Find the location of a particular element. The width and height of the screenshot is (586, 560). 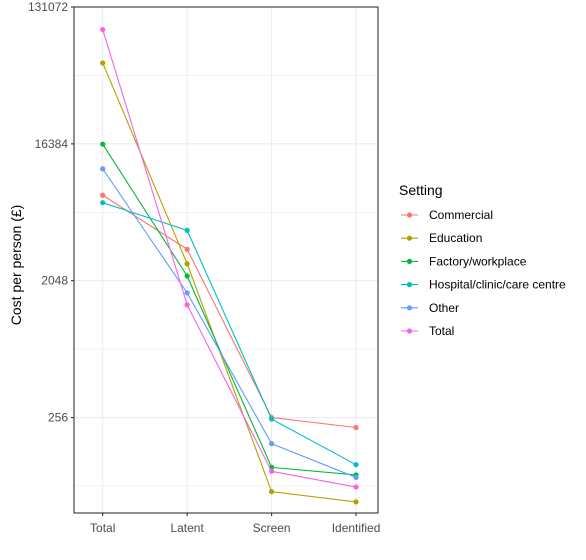

legend-label: Other is located at coordinates (444, 308).